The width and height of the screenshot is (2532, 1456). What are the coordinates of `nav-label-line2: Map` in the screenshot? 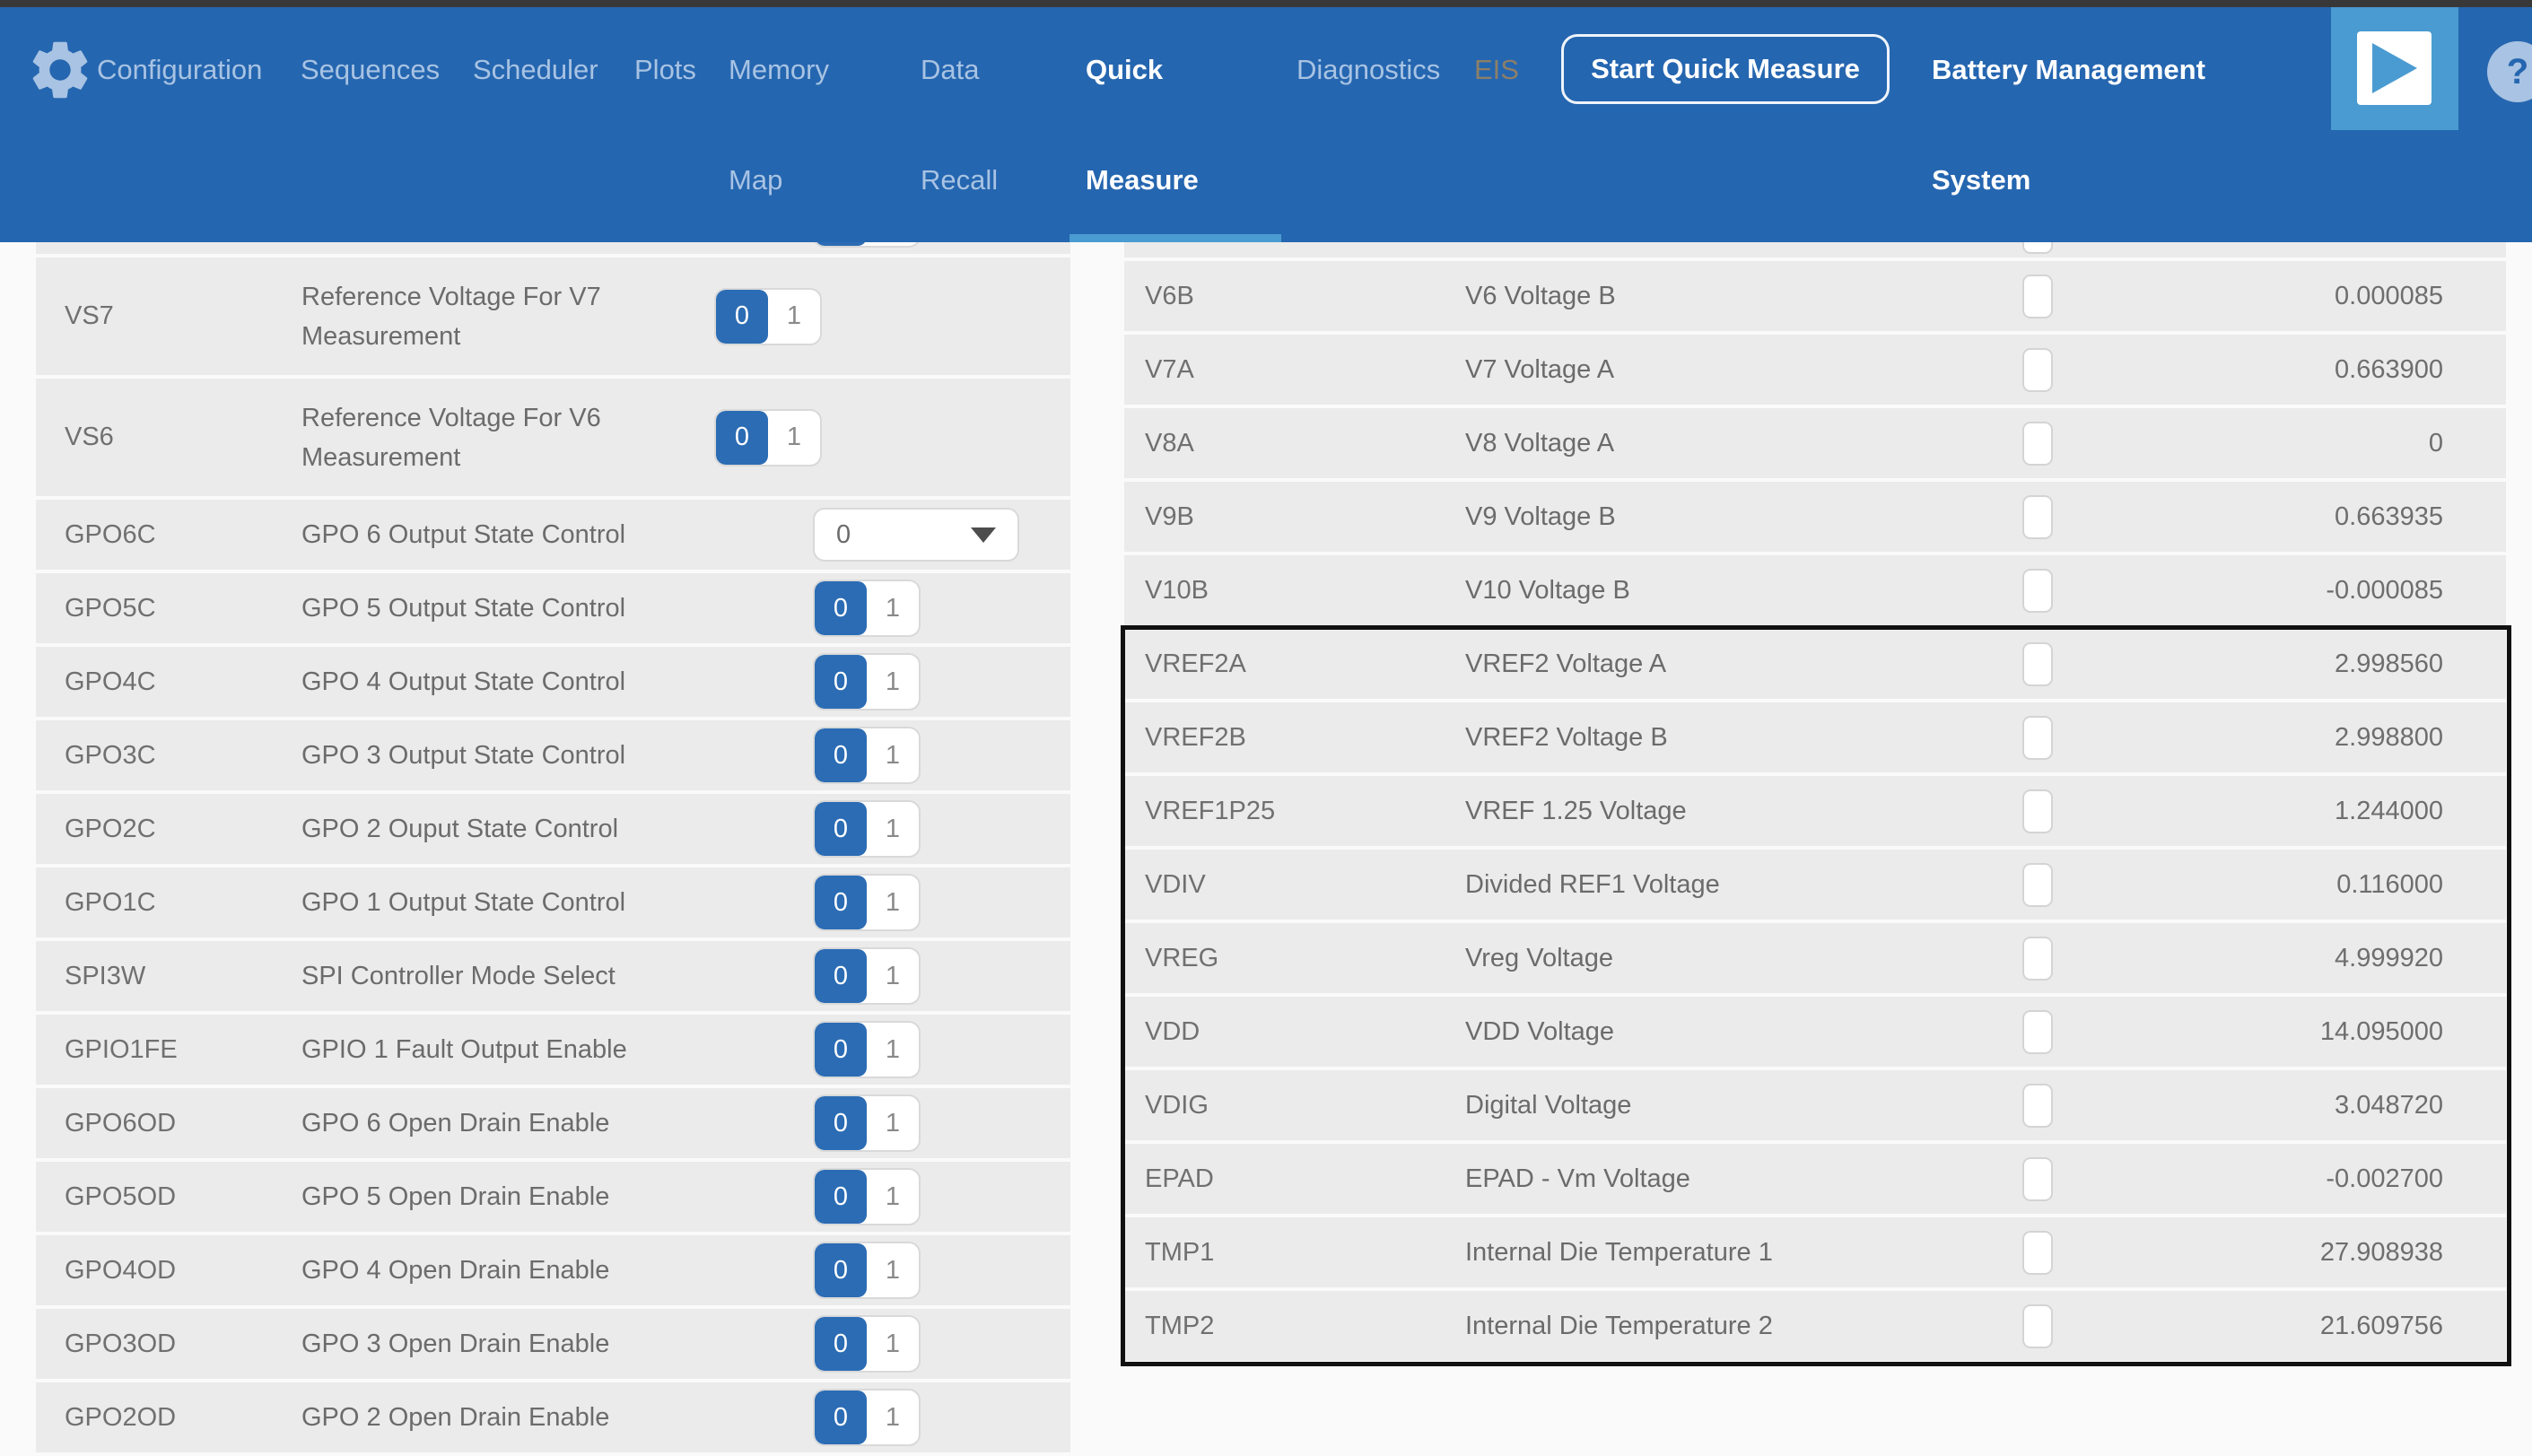 It's located at (756, 180).